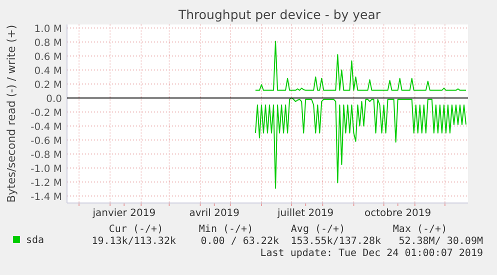 The height and width of the screenshot is (275, 497). Describe the element at coordinates (46, 183) in the screenshot. I see `y-tick-label: -1.2 M` at that location.